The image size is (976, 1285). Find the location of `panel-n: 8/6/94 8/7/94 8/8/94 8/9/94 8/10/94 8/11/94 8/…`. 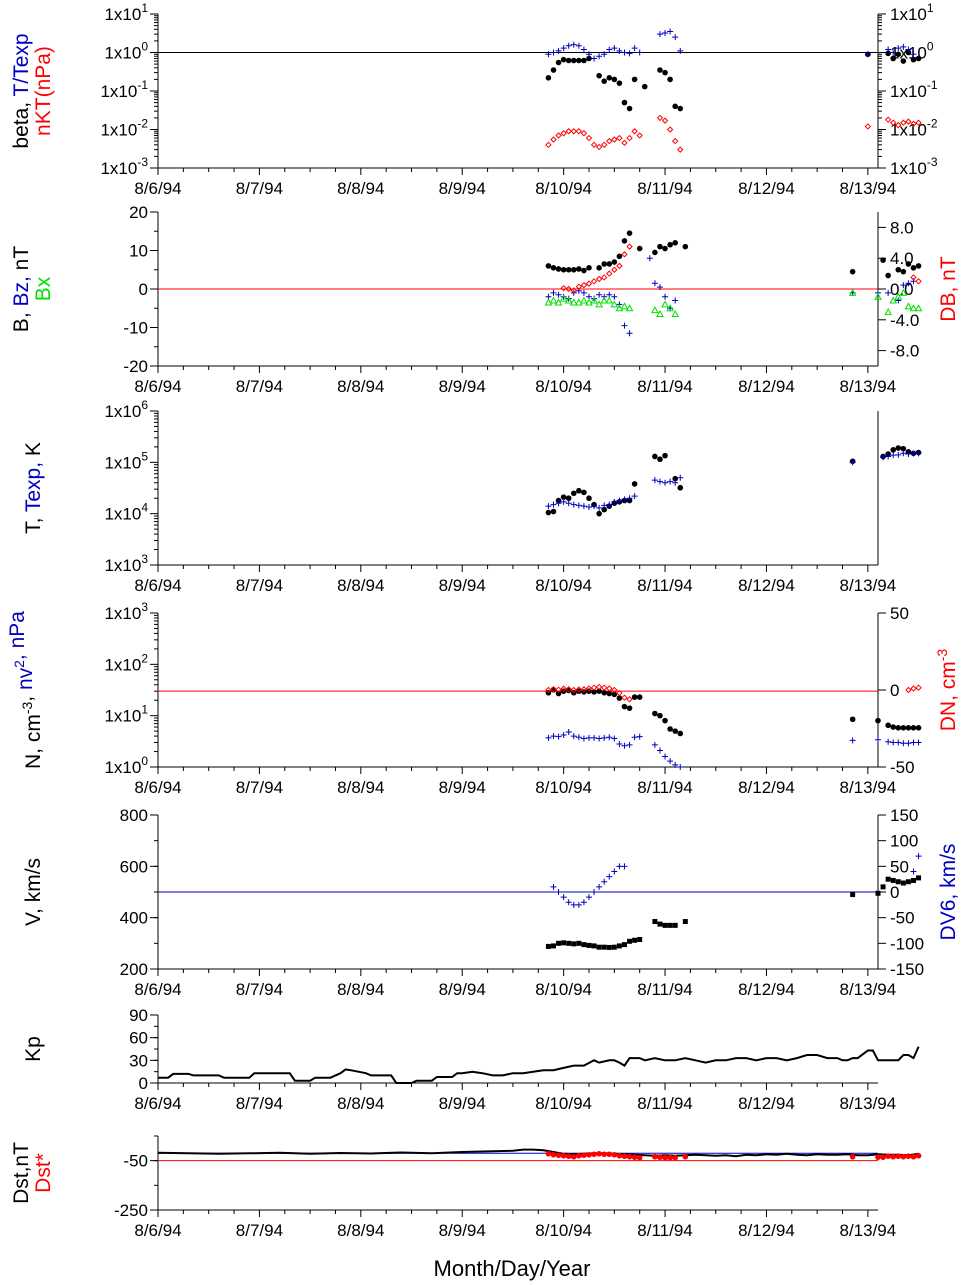

panel-n: 8/6/94 8/7/94 8/8/94 8/9/94 8/10/94 8/11/94 8/… is located at coordinates (483, 698).